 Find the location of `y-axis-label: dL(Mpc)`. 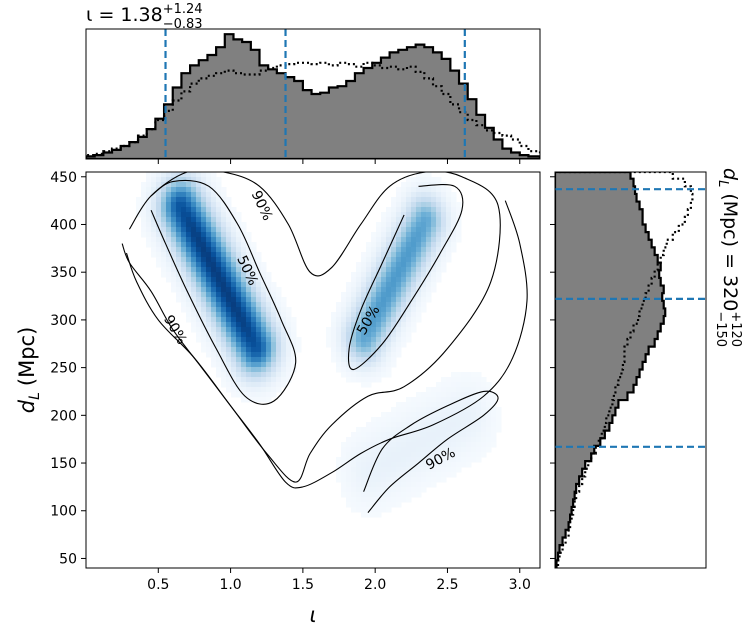

y-axis-label: dL(Mpc) is located at coordinates (29, 370).